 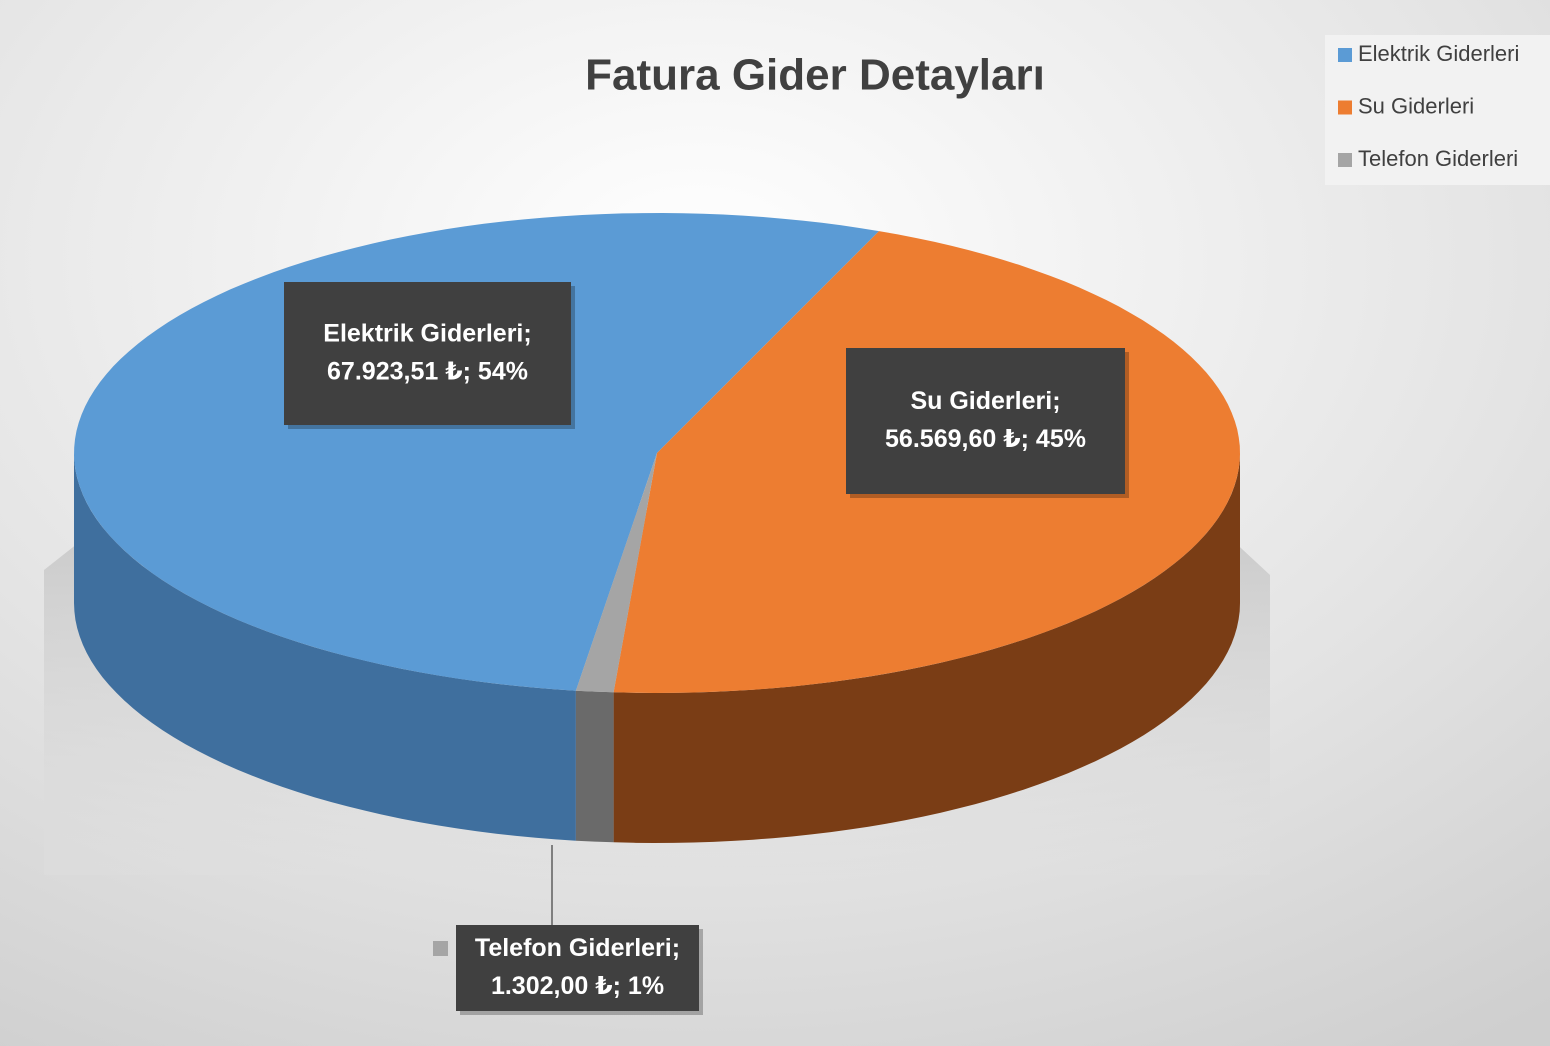 I want to click on label-key, so click(x=440, y=948).